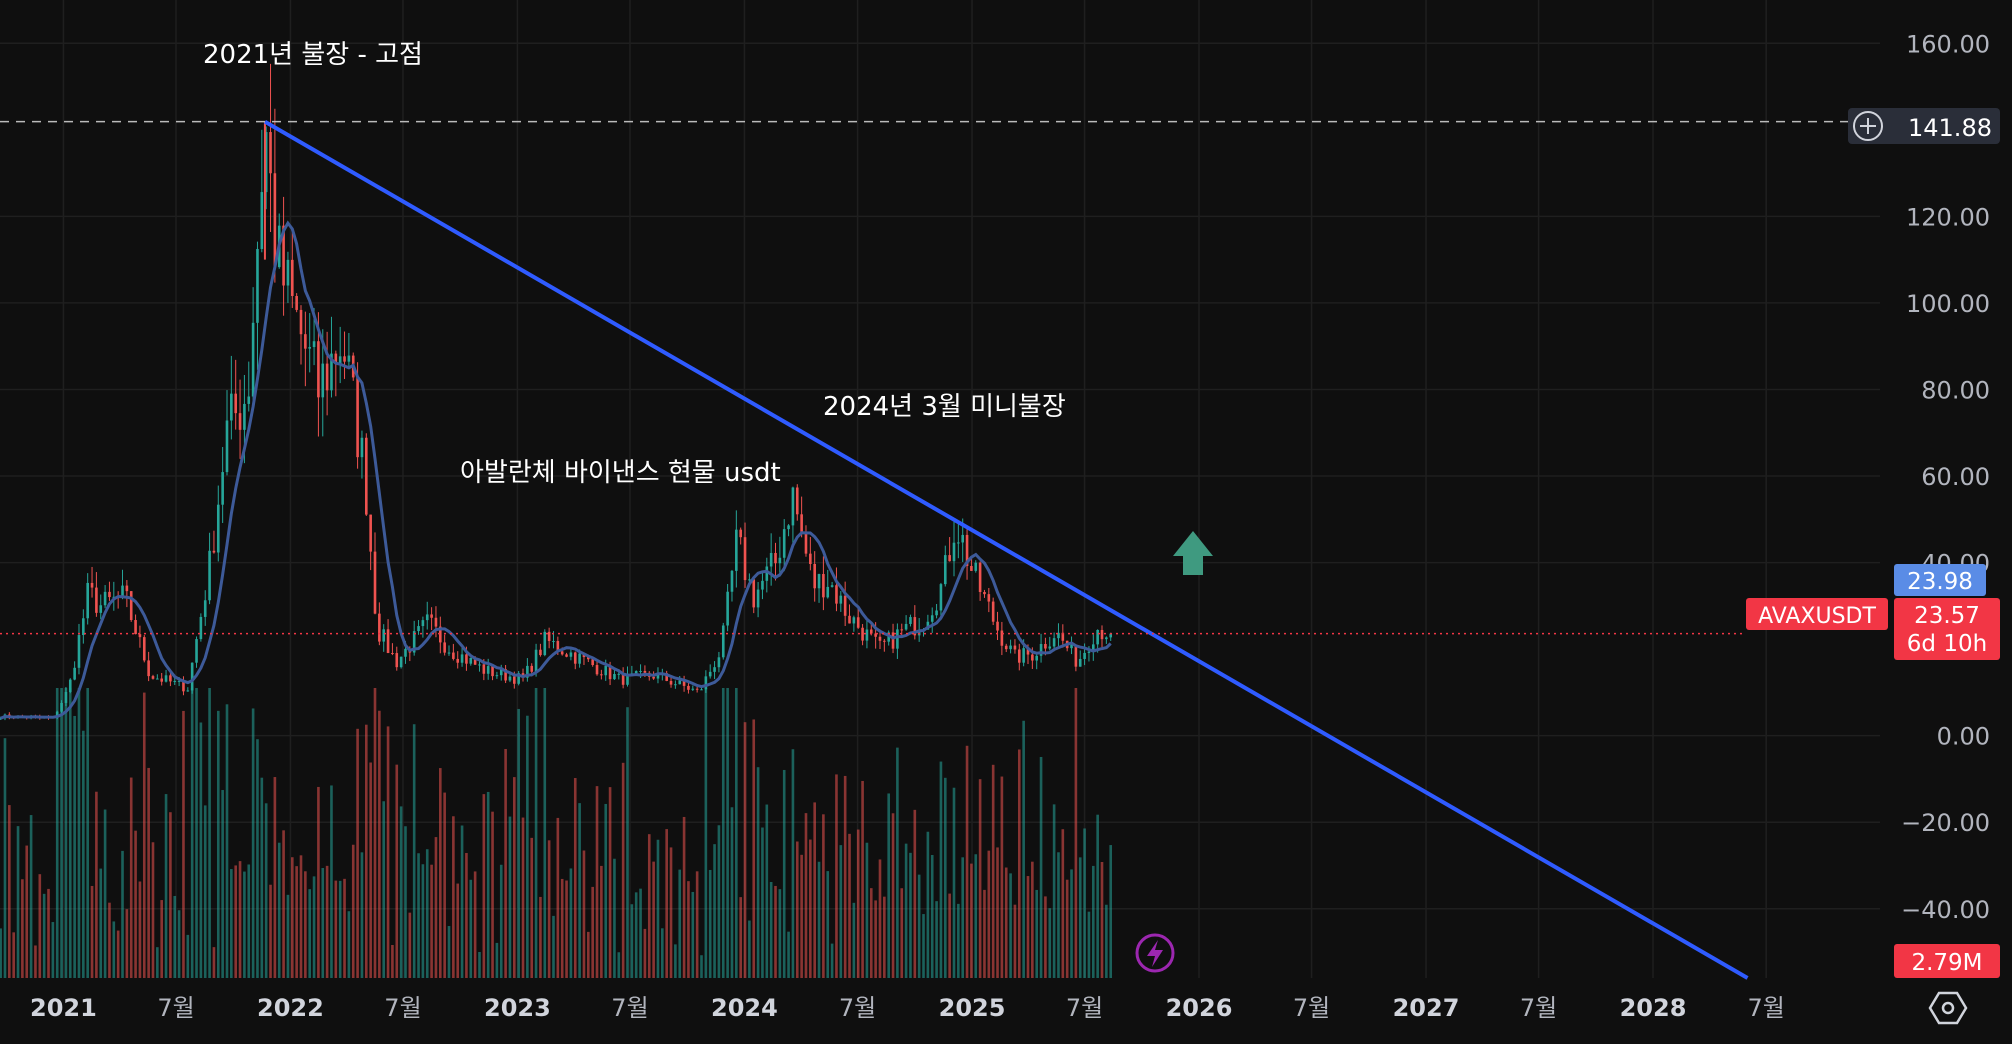  Describe the element at coordinates (972, 1008) in the screenshot. I see `x-tick-label: 2025` at that location.